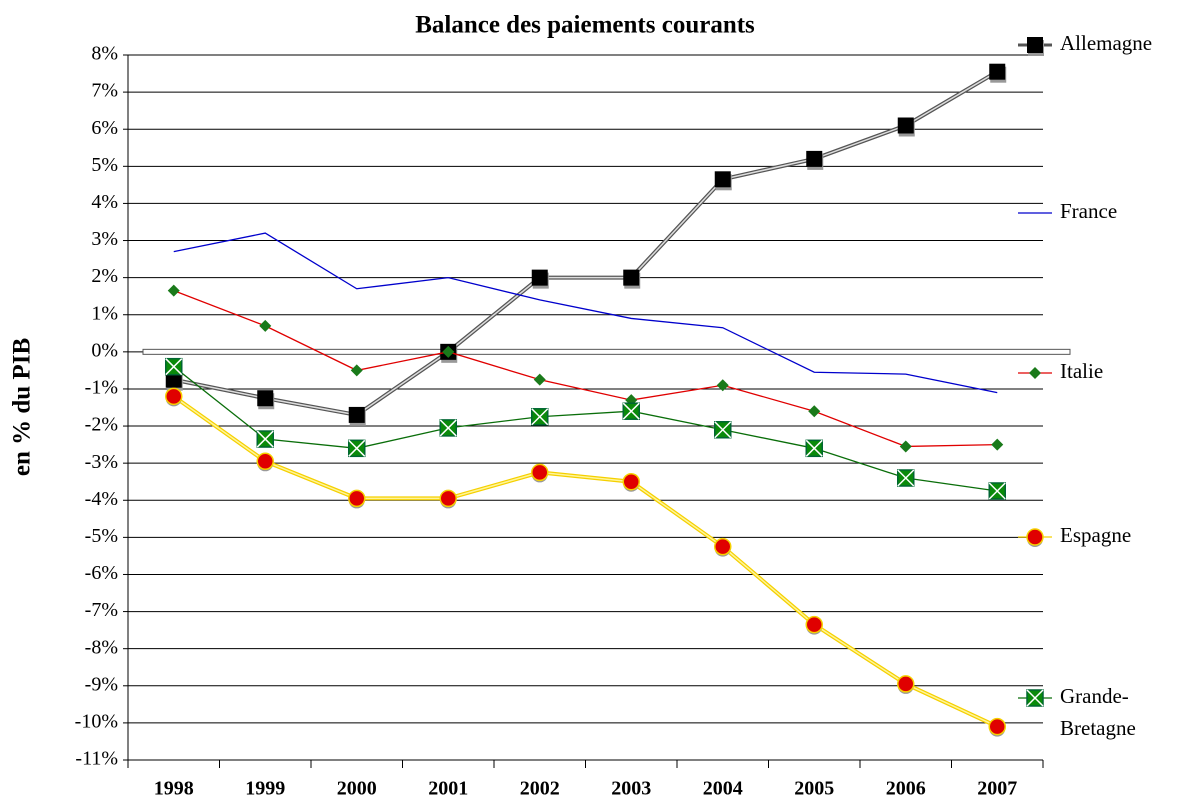 Image resolution: width=1189 pixels, height=810 pixels. I want to click on y-tick-label: 8%, so click(104, 54).